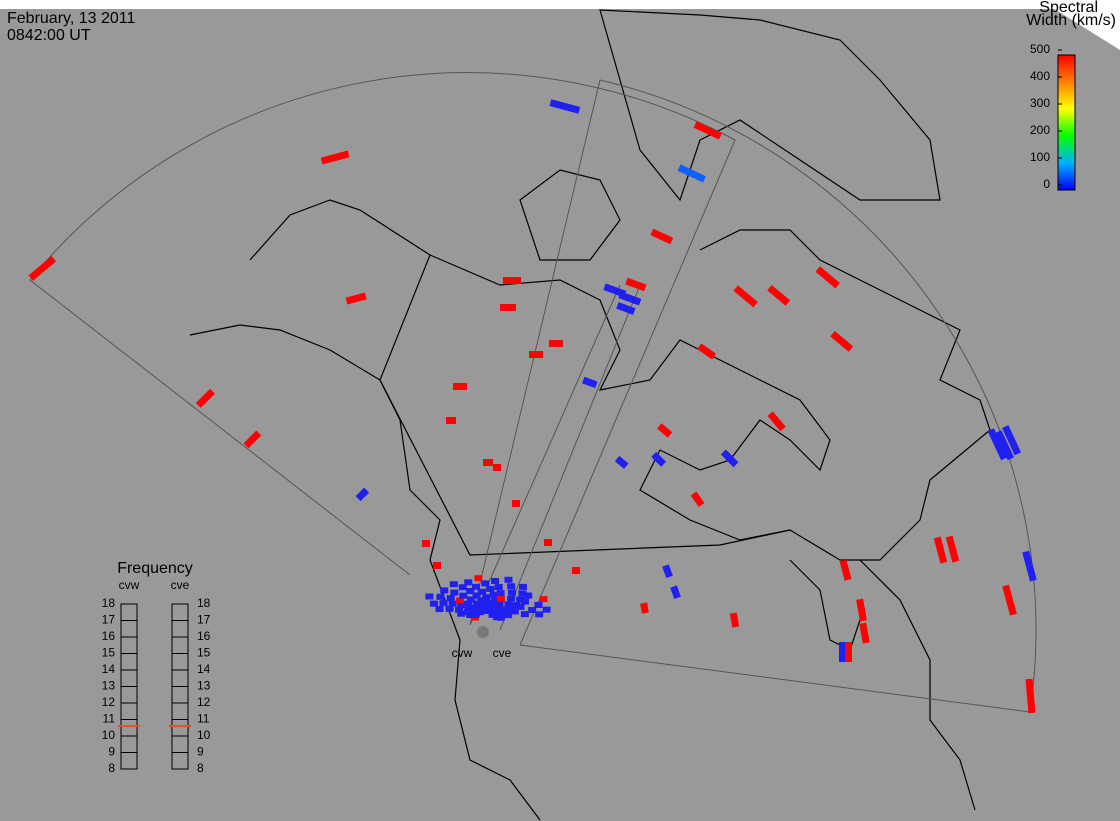 The height and width of the screenshot is (821, 1120). I want to click on colorbar-tick-label: 400, so click(1040, 76).